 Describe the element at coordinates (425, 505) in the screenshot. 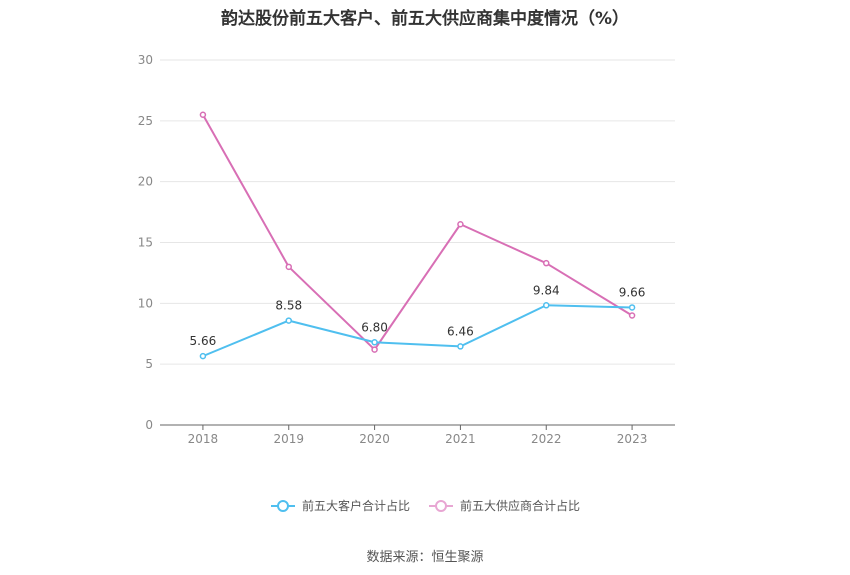

I see `legend: 前五大客户合计占比 前五大供应商合计占比` at that location.